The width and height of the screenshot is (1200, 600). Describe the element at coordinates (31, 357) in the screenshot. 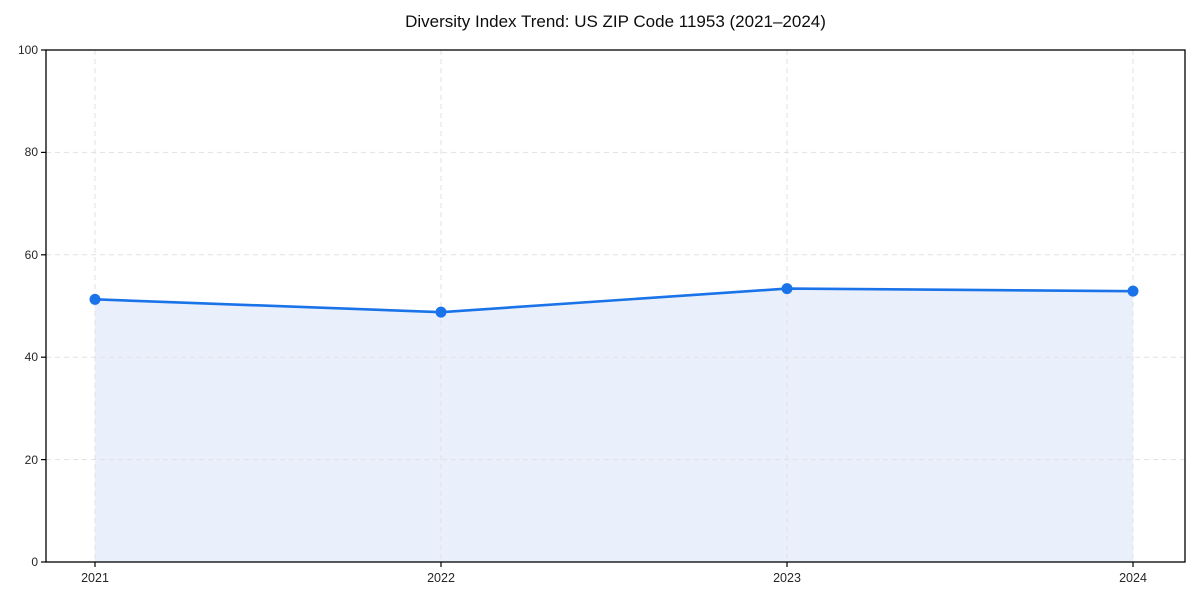

I see `y-tick-label: 40` at that location.